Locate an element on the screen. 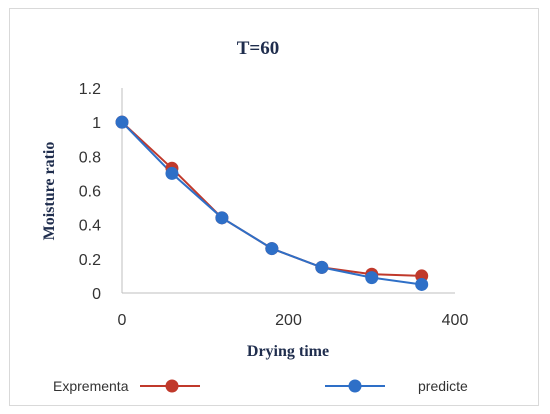 The image size is (550, 414). y-tick-label-6: 1.2 is located at coordinates (90, 89).